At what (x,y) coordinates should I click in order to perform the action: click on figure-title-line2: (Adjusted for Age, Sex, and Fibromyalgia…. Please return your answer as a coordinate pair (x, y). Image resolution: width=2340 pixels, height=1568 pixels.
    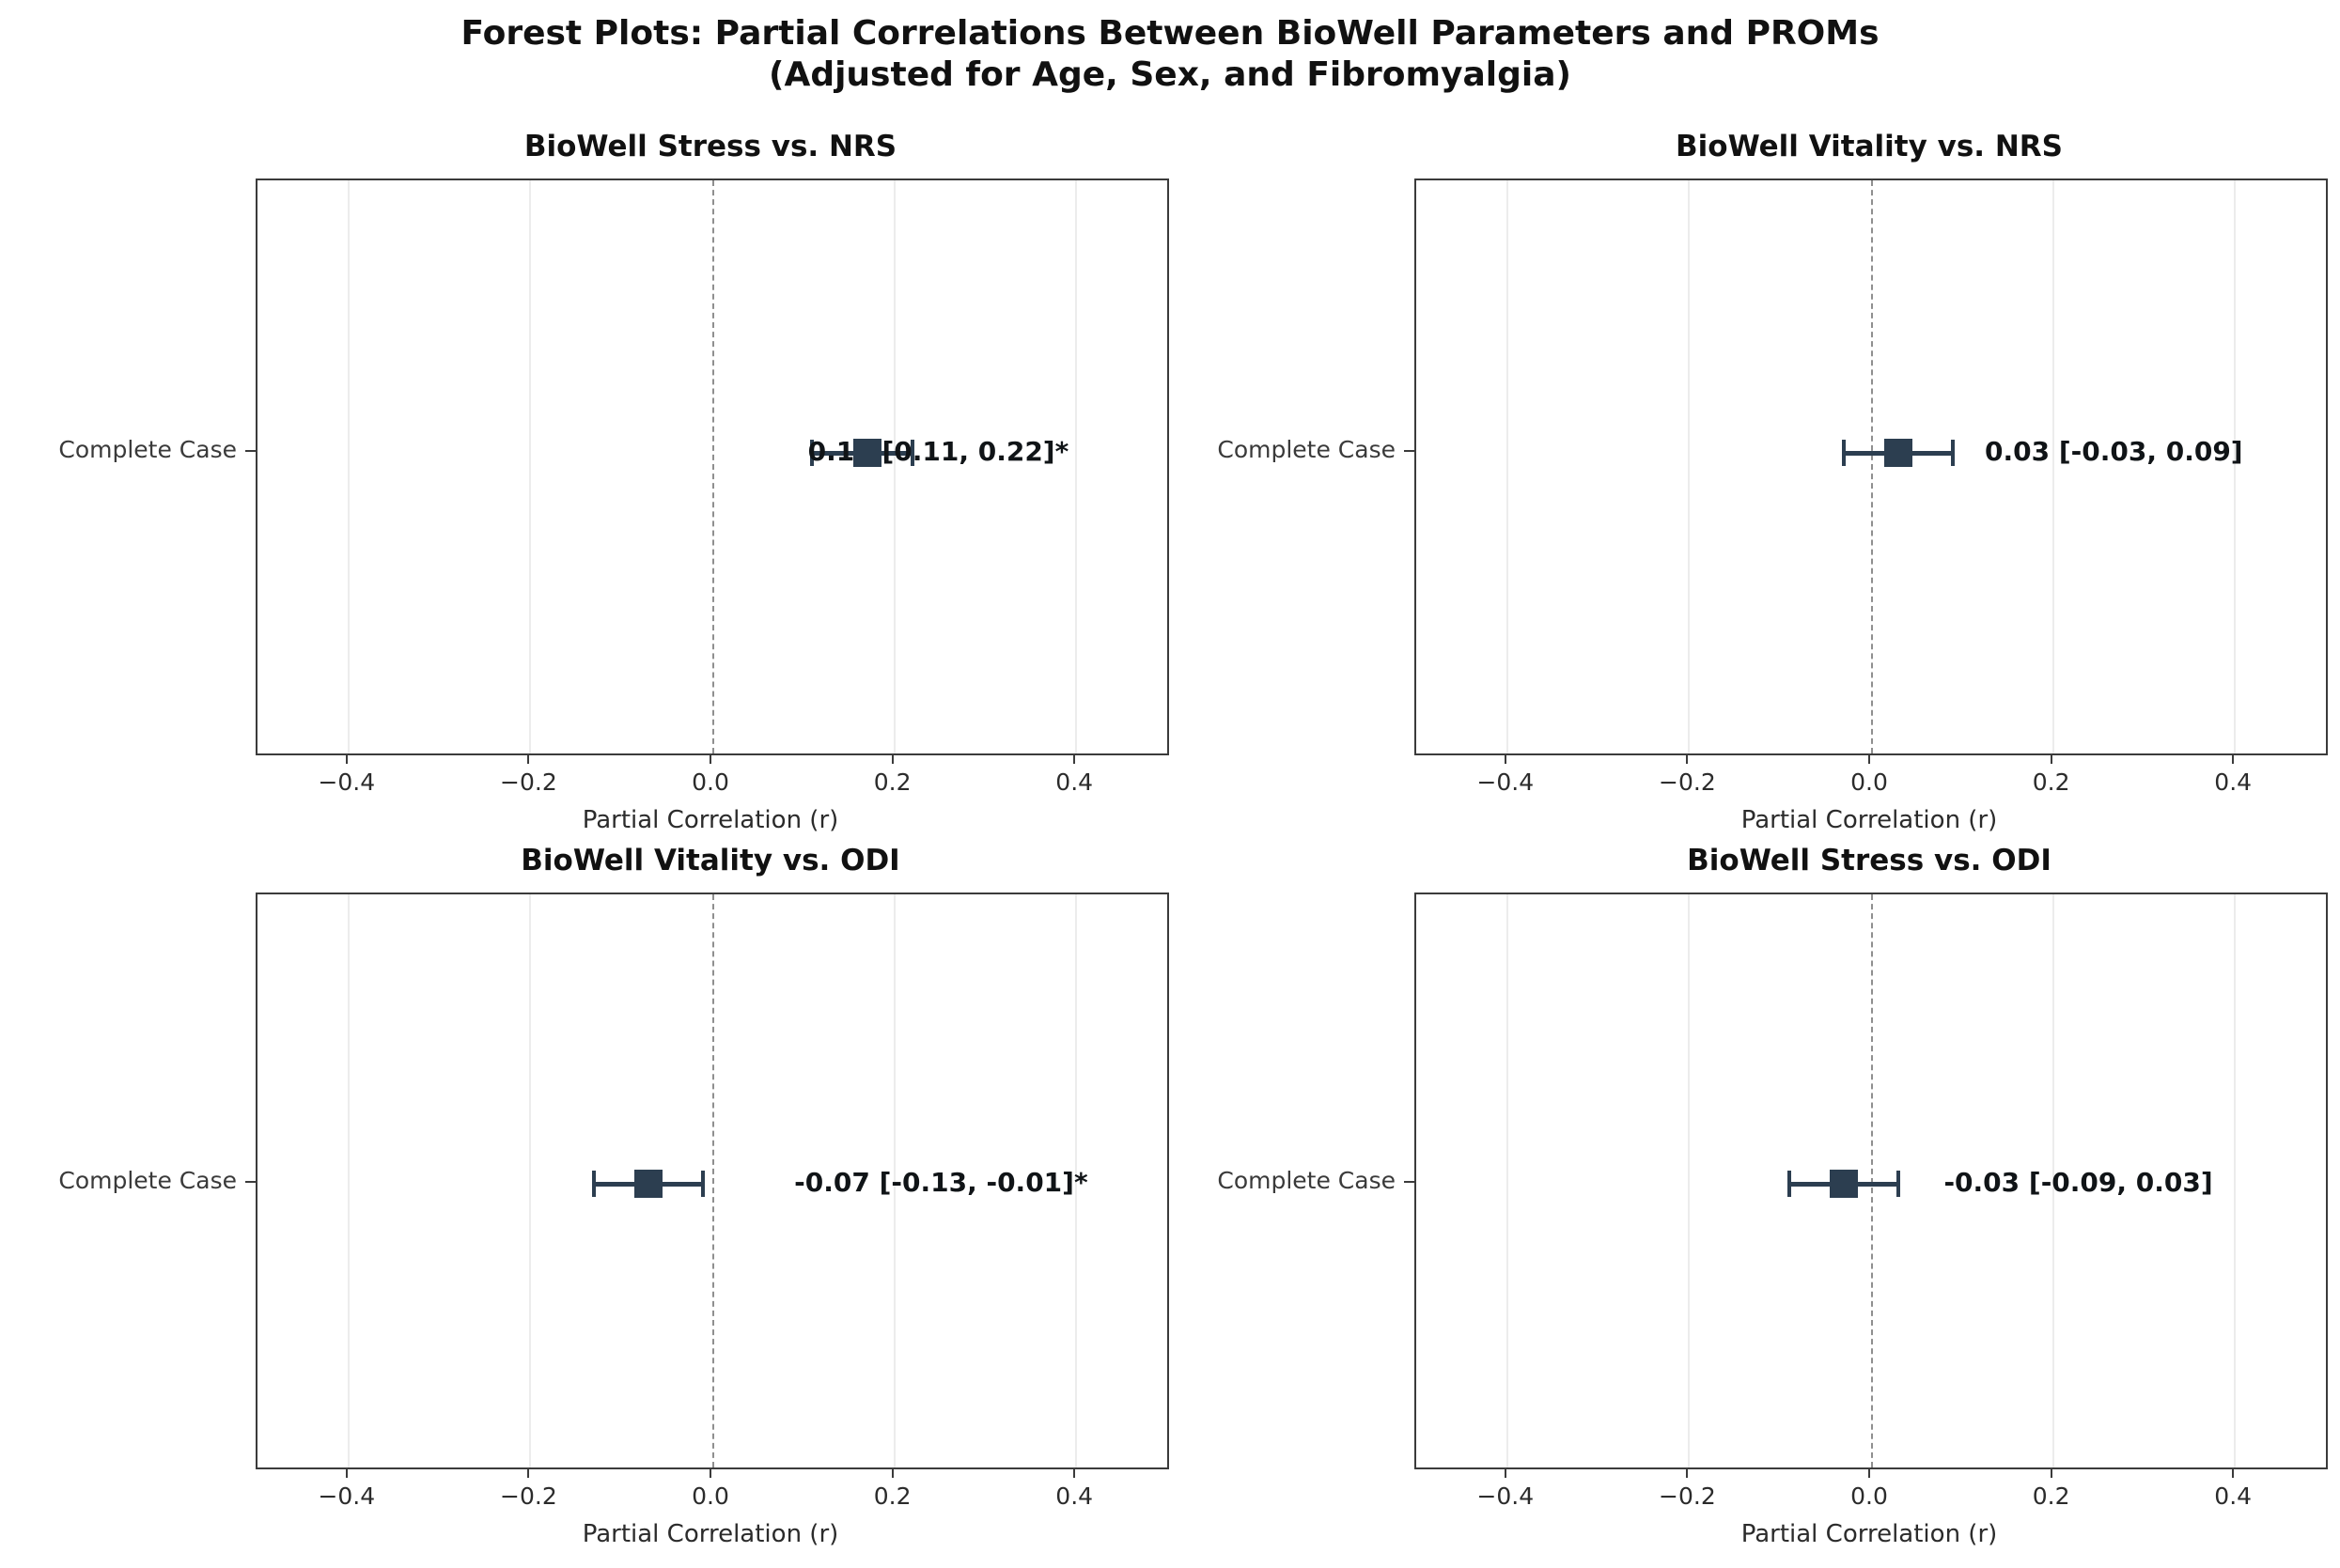
    Looking at the image, I should click on (1170, 74).